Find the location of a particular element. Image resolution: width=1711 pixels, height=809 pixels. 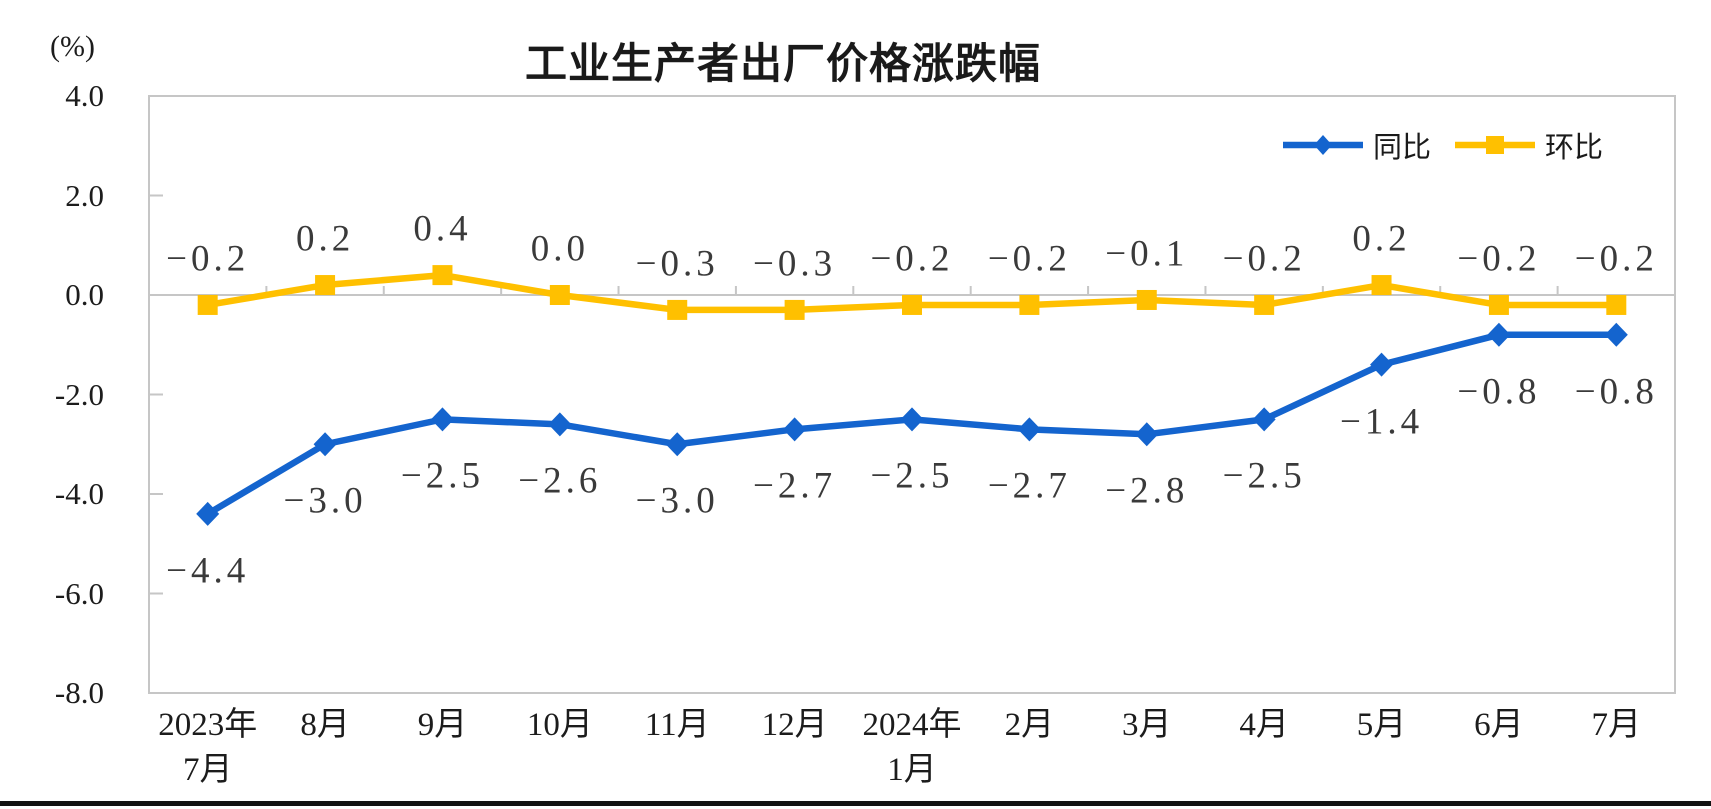

legend-item-mom: 环比 is located at coordinates (1528, 146).